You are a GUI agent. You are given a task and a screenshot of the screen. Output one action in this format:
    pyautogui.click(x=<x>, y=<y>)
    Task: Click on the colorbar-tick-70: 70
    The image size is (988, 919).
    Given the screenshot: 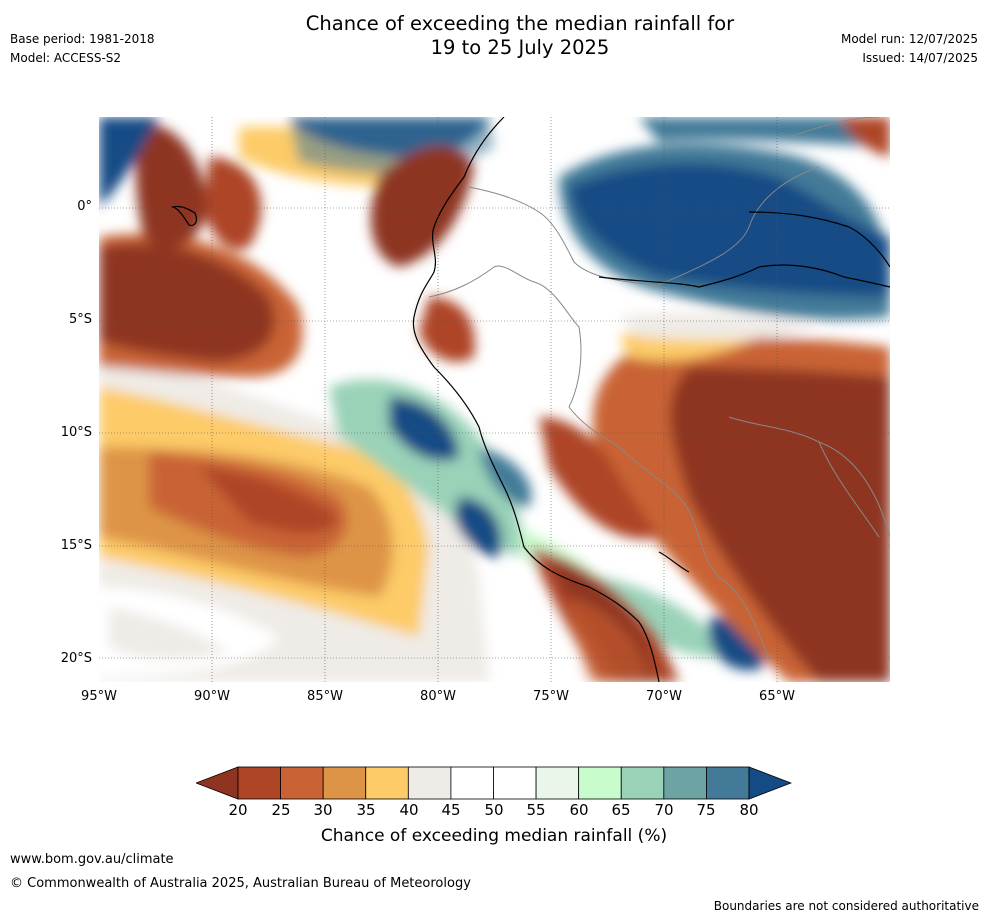 What is the action you would take?
    pyautogui.click(x=664, y=810)
    